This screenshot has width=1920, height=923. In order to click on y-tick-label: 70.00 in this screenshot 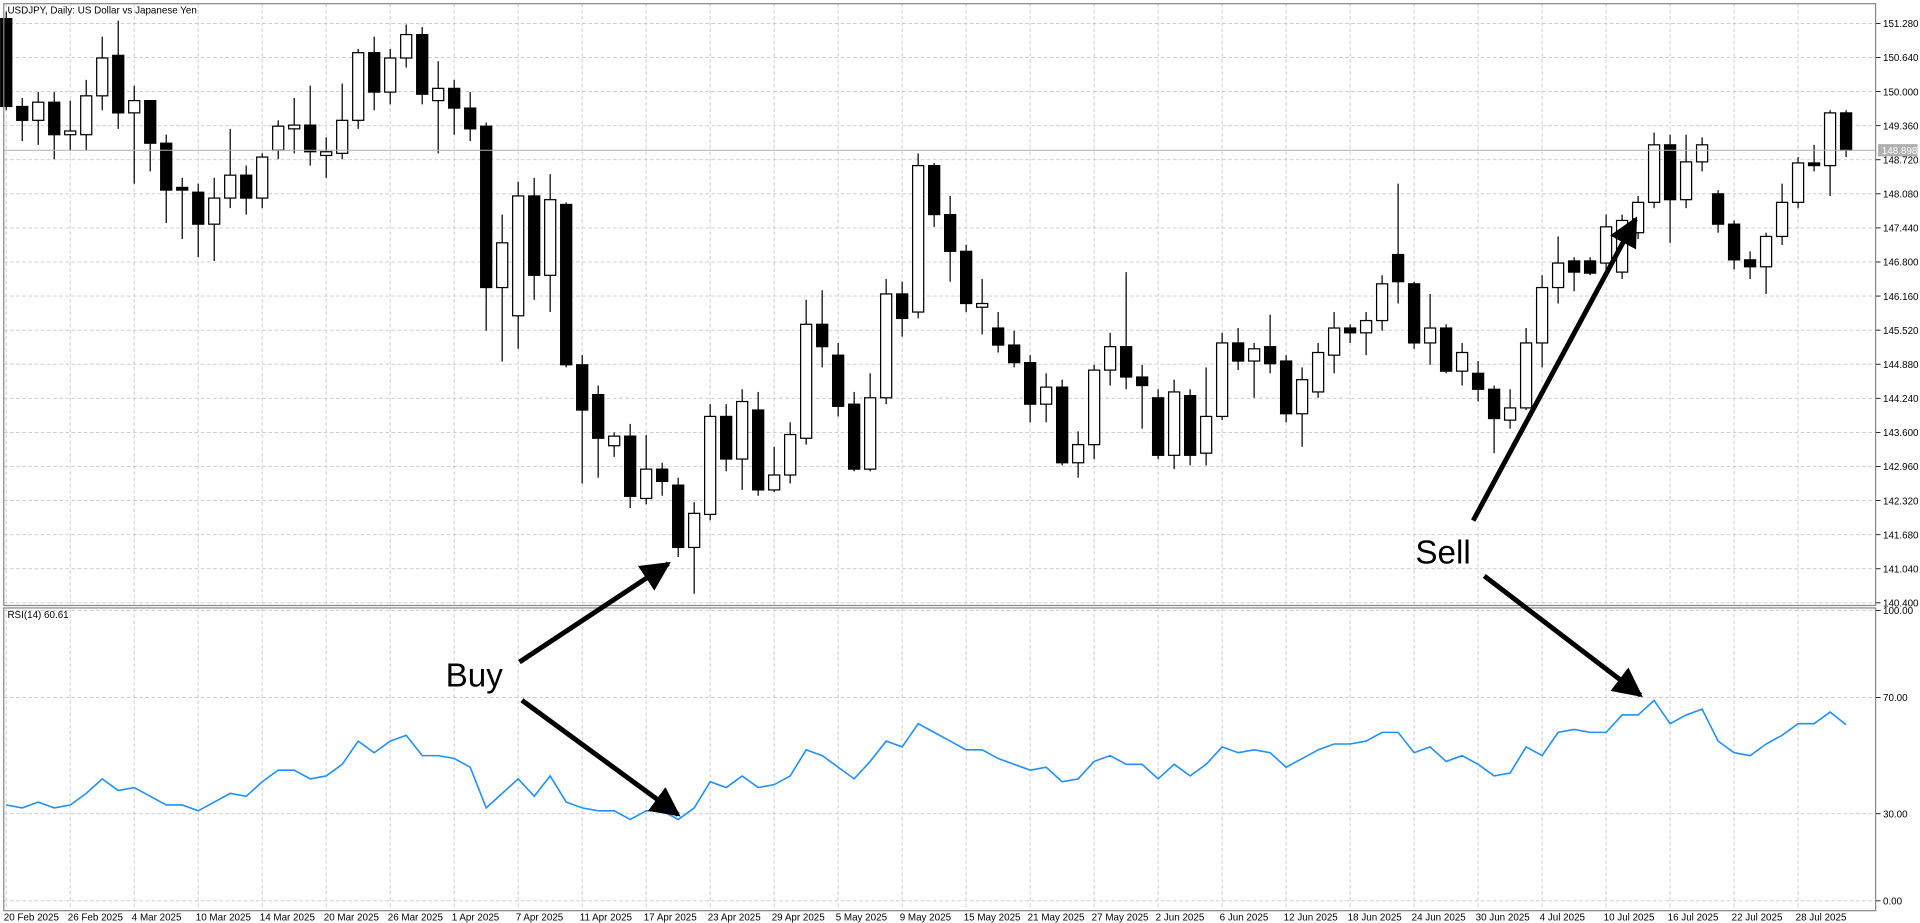, I will do `click(1895, 698)`.